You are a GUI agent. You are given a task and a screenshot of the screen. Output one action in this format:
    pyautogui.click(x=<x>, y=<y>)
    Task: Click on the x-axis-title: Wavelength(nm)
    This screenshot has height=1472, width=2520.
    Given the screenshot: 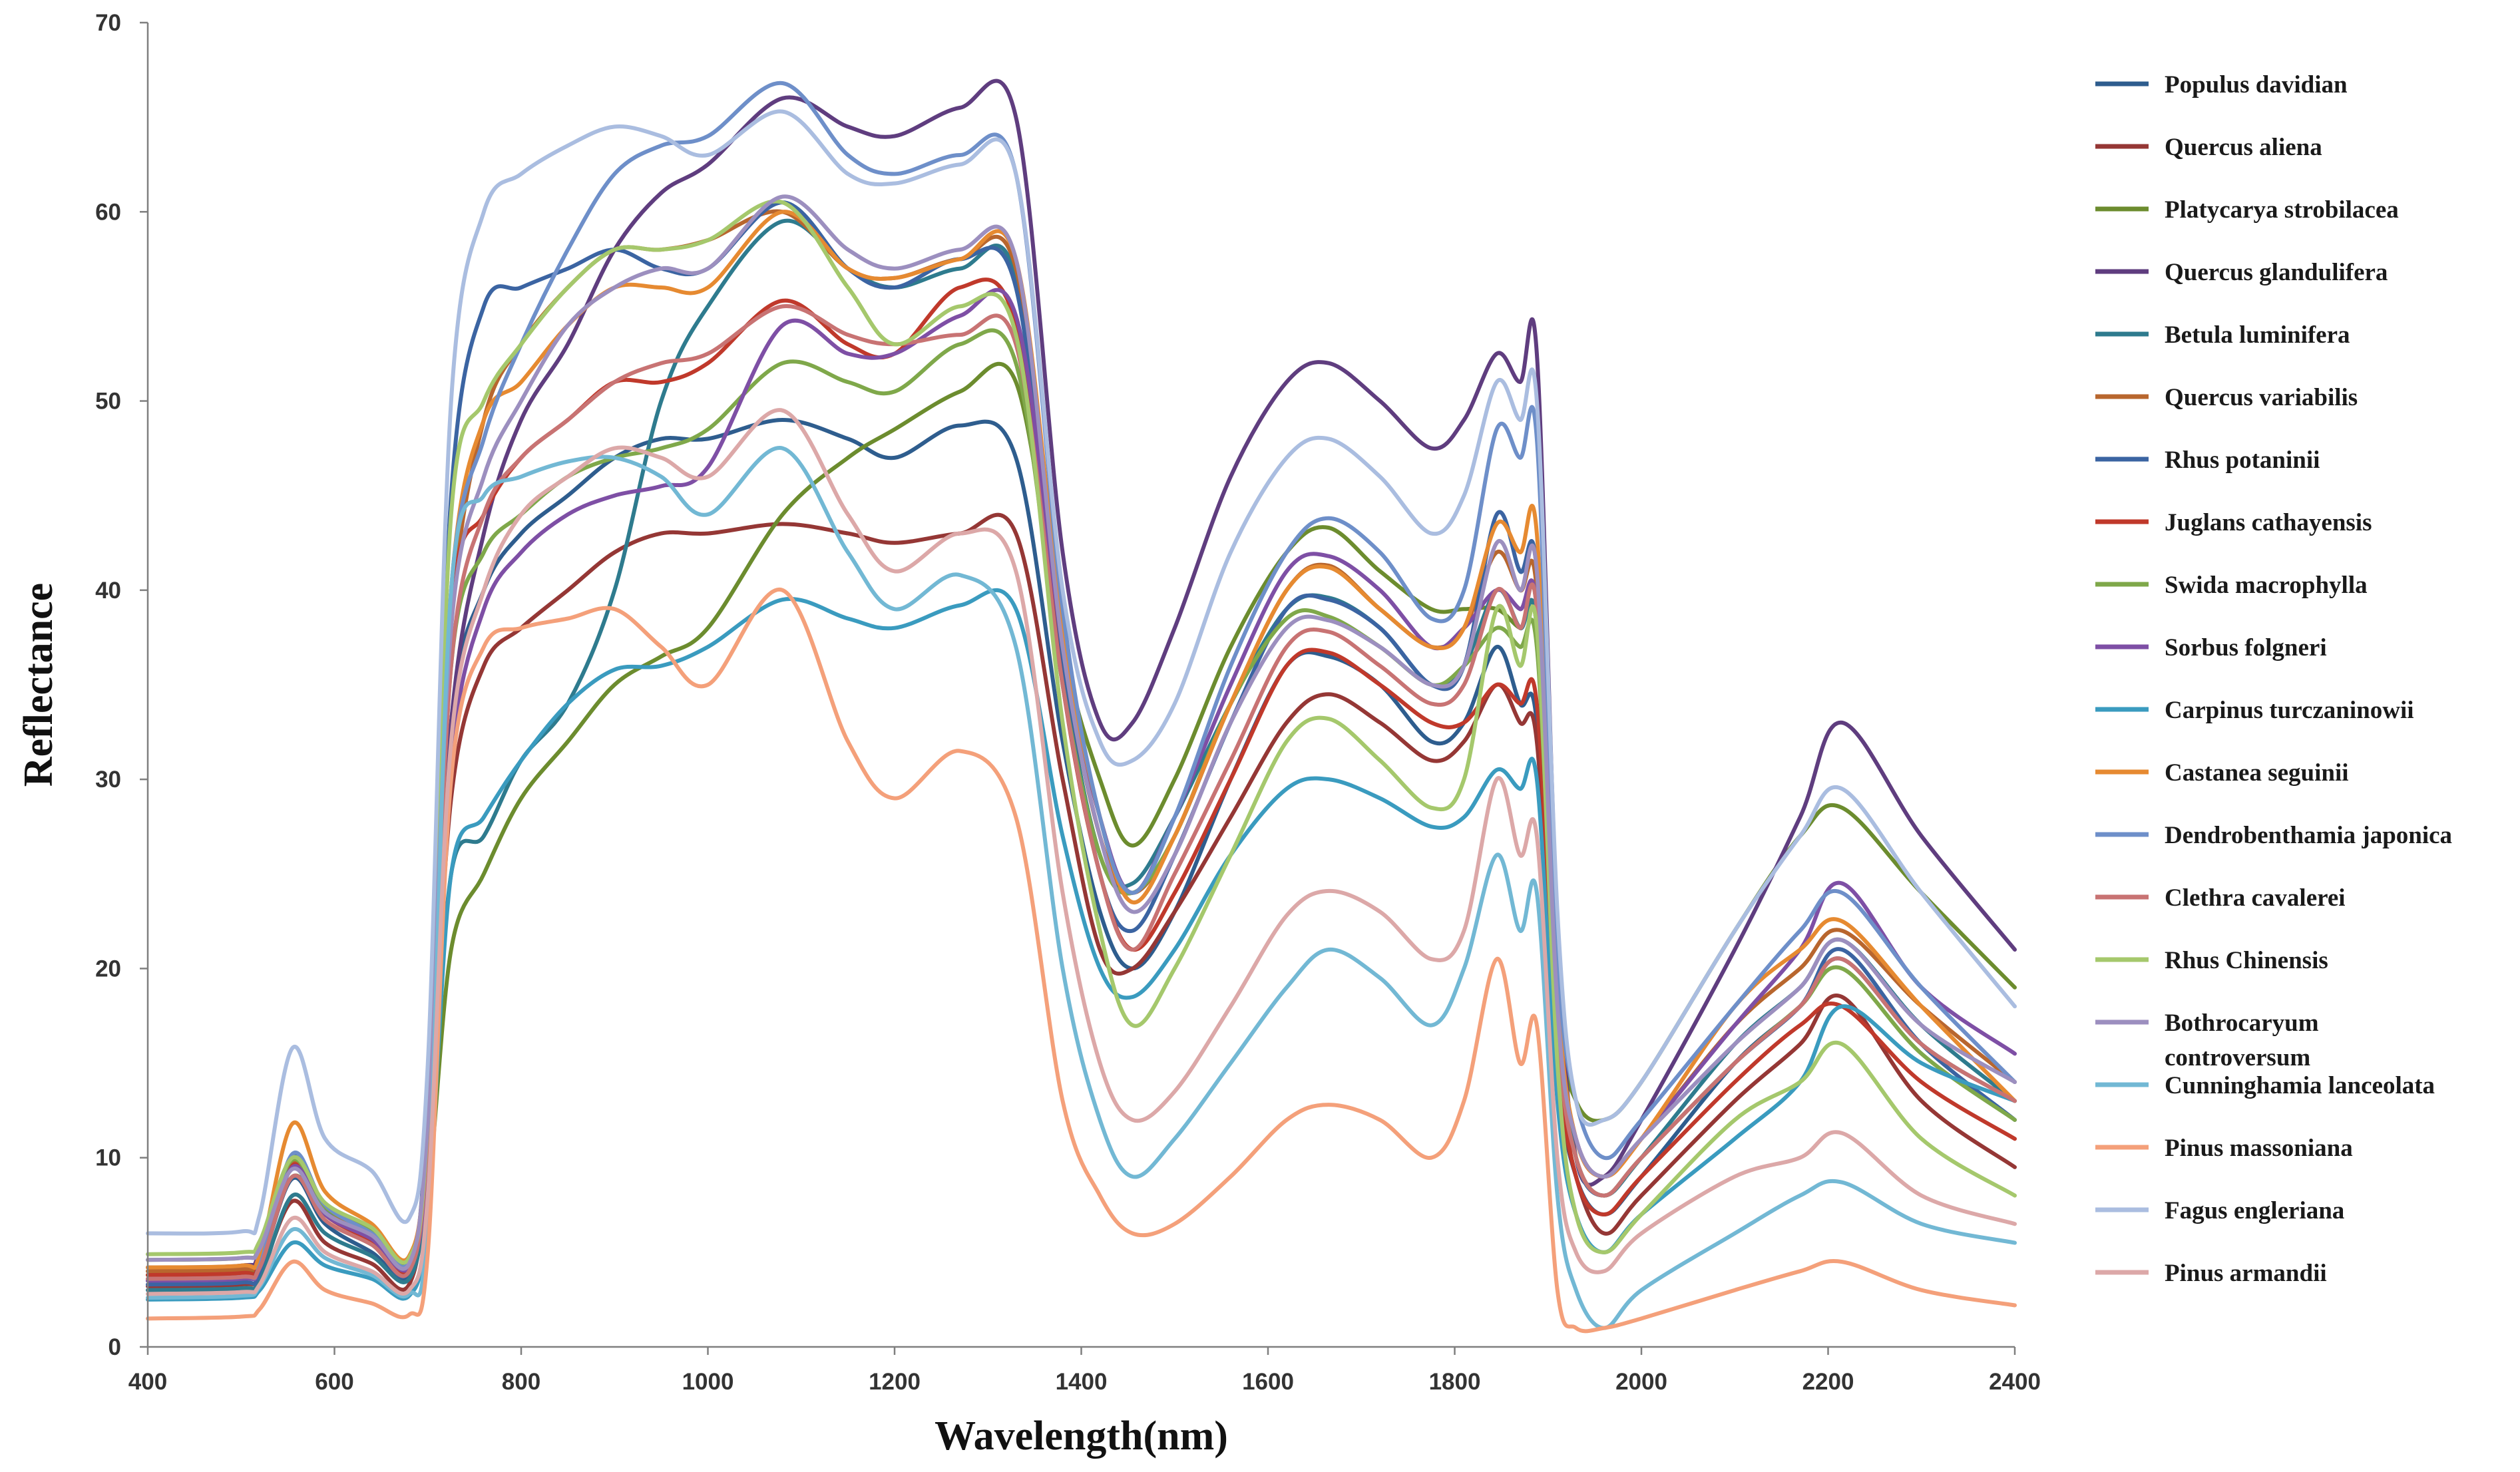 What is the action you would take?
    pyautogui.click(x=1081, y=1436)
    